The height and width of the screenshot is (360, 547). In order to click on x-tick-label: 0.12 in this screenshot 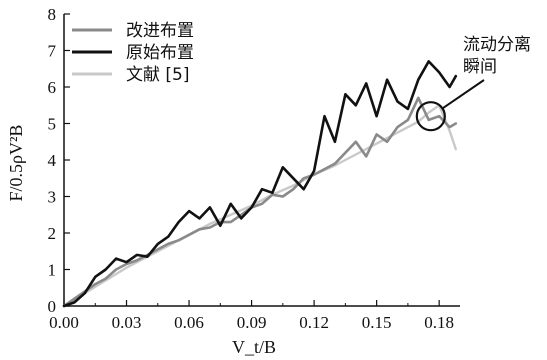, I will do `click(314, 322)`.